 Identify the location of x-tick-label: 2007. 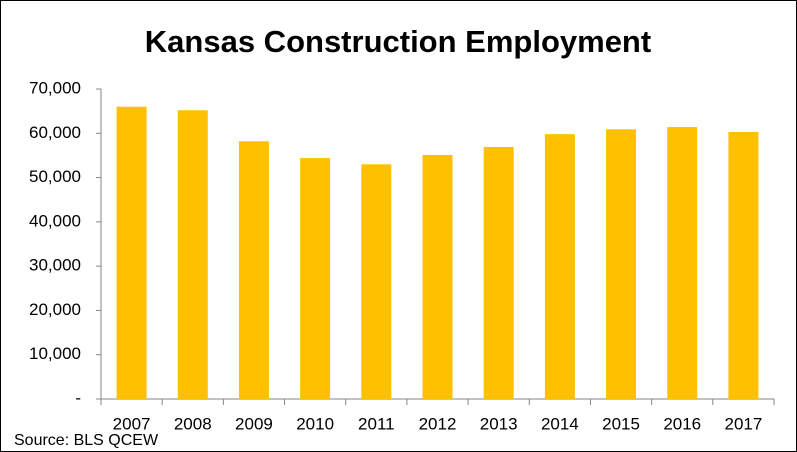
(132, 423).